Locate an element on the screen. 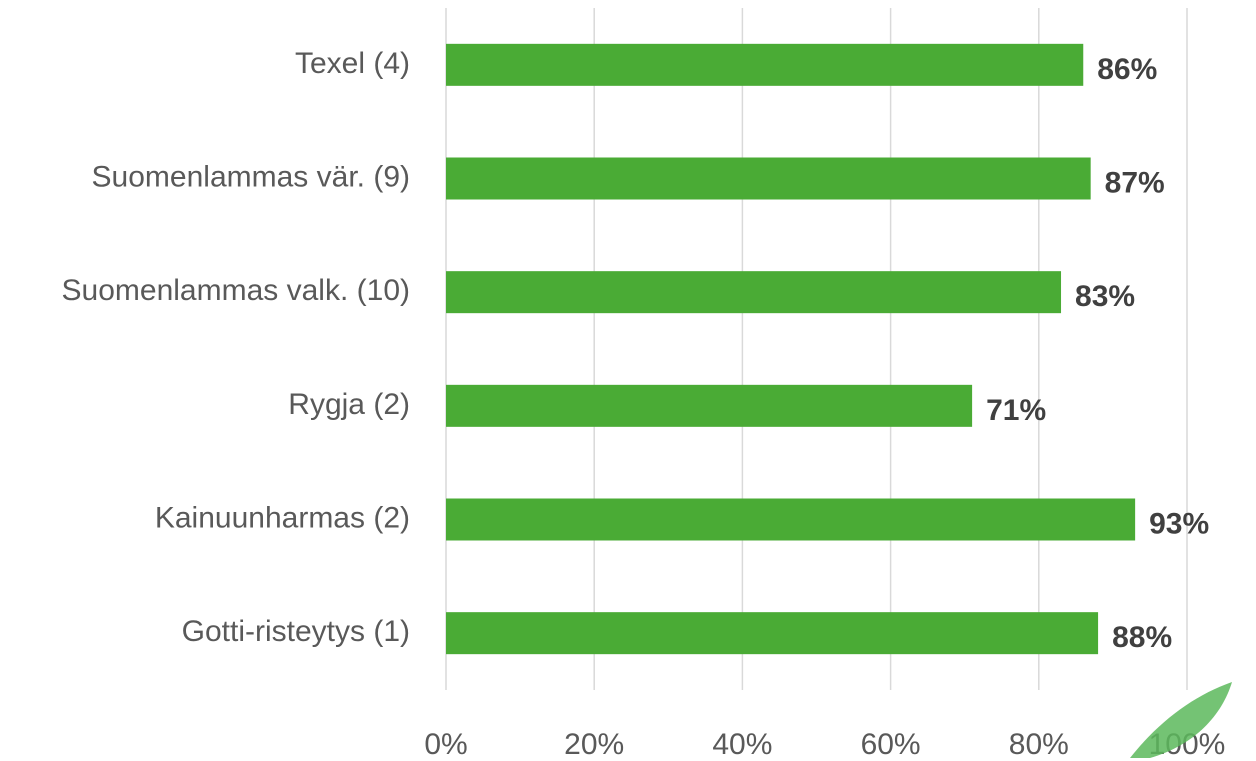 The image size is (1256, 761). category-label: Suomenlammas valk. (10) is located at coordinates (236, 290).